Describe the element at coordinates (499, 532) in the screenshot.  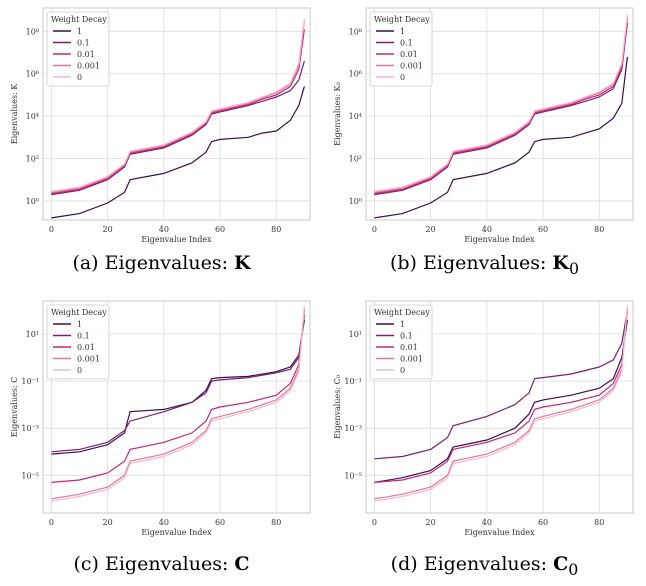
I see `d-x-axis-label: Eigenvalue Index` at that location.